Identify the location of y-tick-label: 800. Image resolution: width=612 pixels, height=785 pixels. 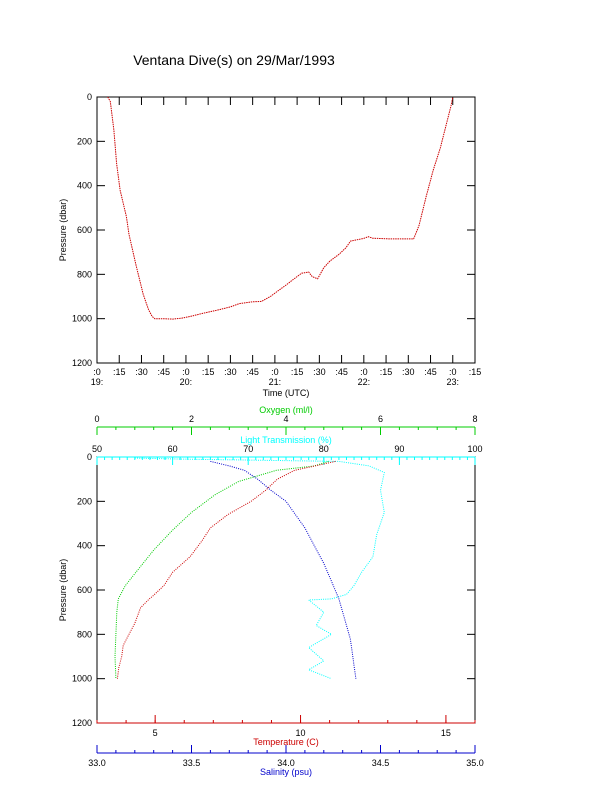
(84, 274).